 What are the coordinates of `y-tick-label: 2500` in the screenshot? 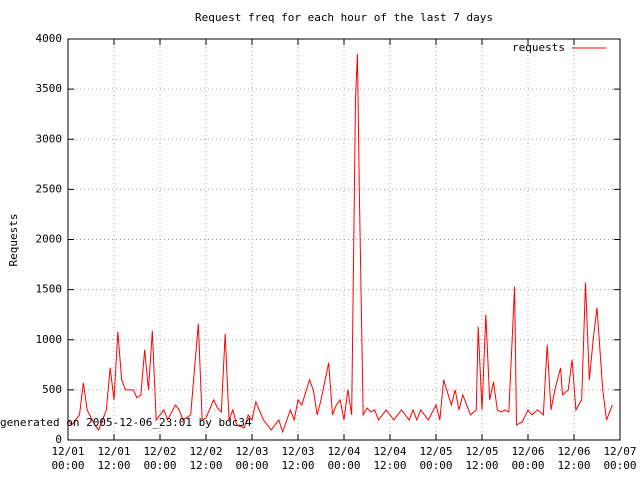 It's located at (49, 188).